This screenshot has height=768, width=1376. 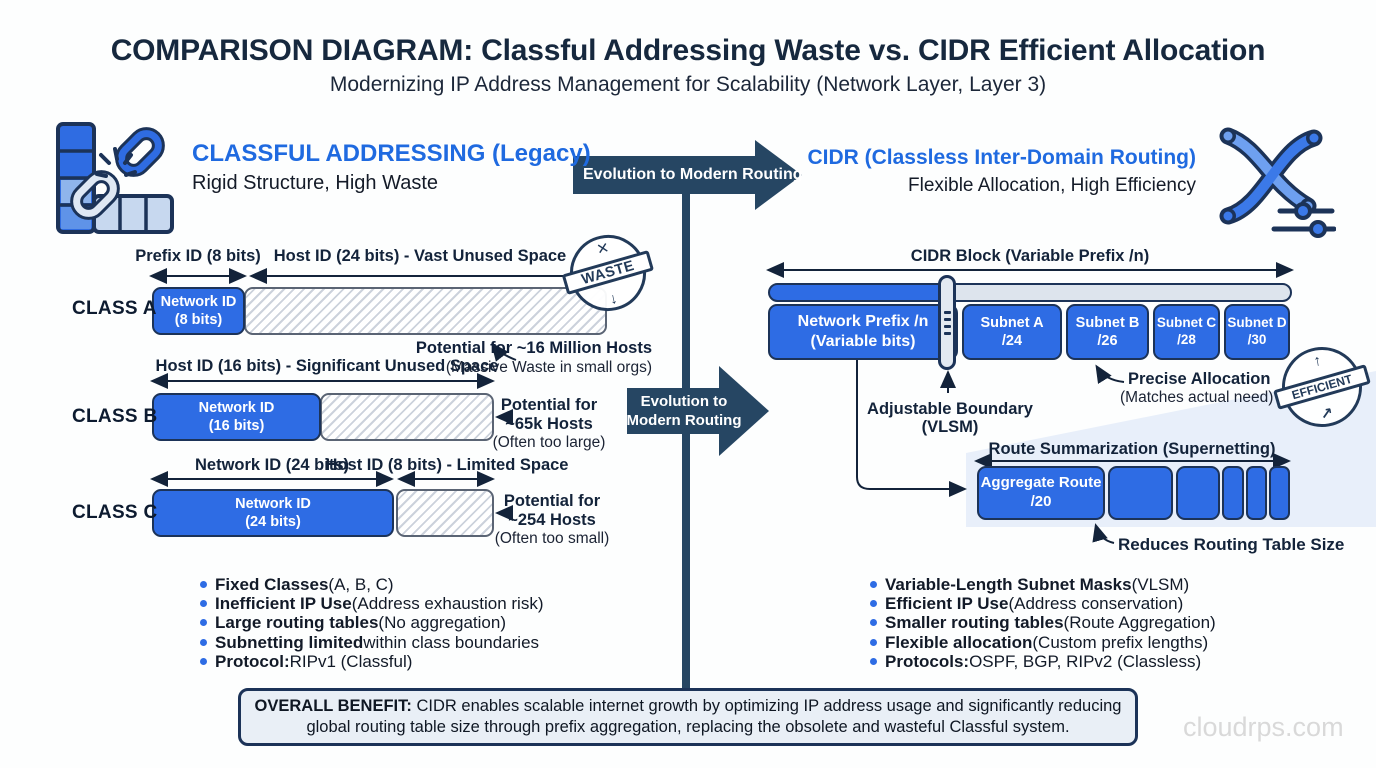 I want to click on reduces-routing-note: Reduces Routing Table Size, so click(x=1231, y=544).